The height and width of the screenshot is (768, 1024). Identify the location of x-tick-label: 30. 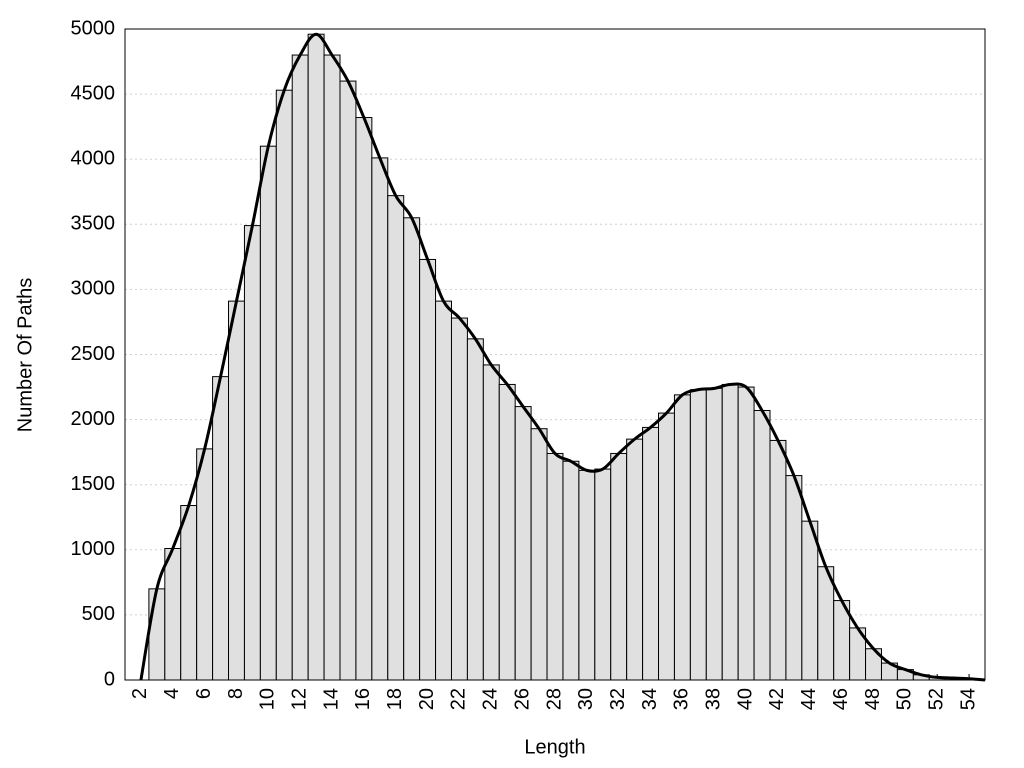
(586, 699).